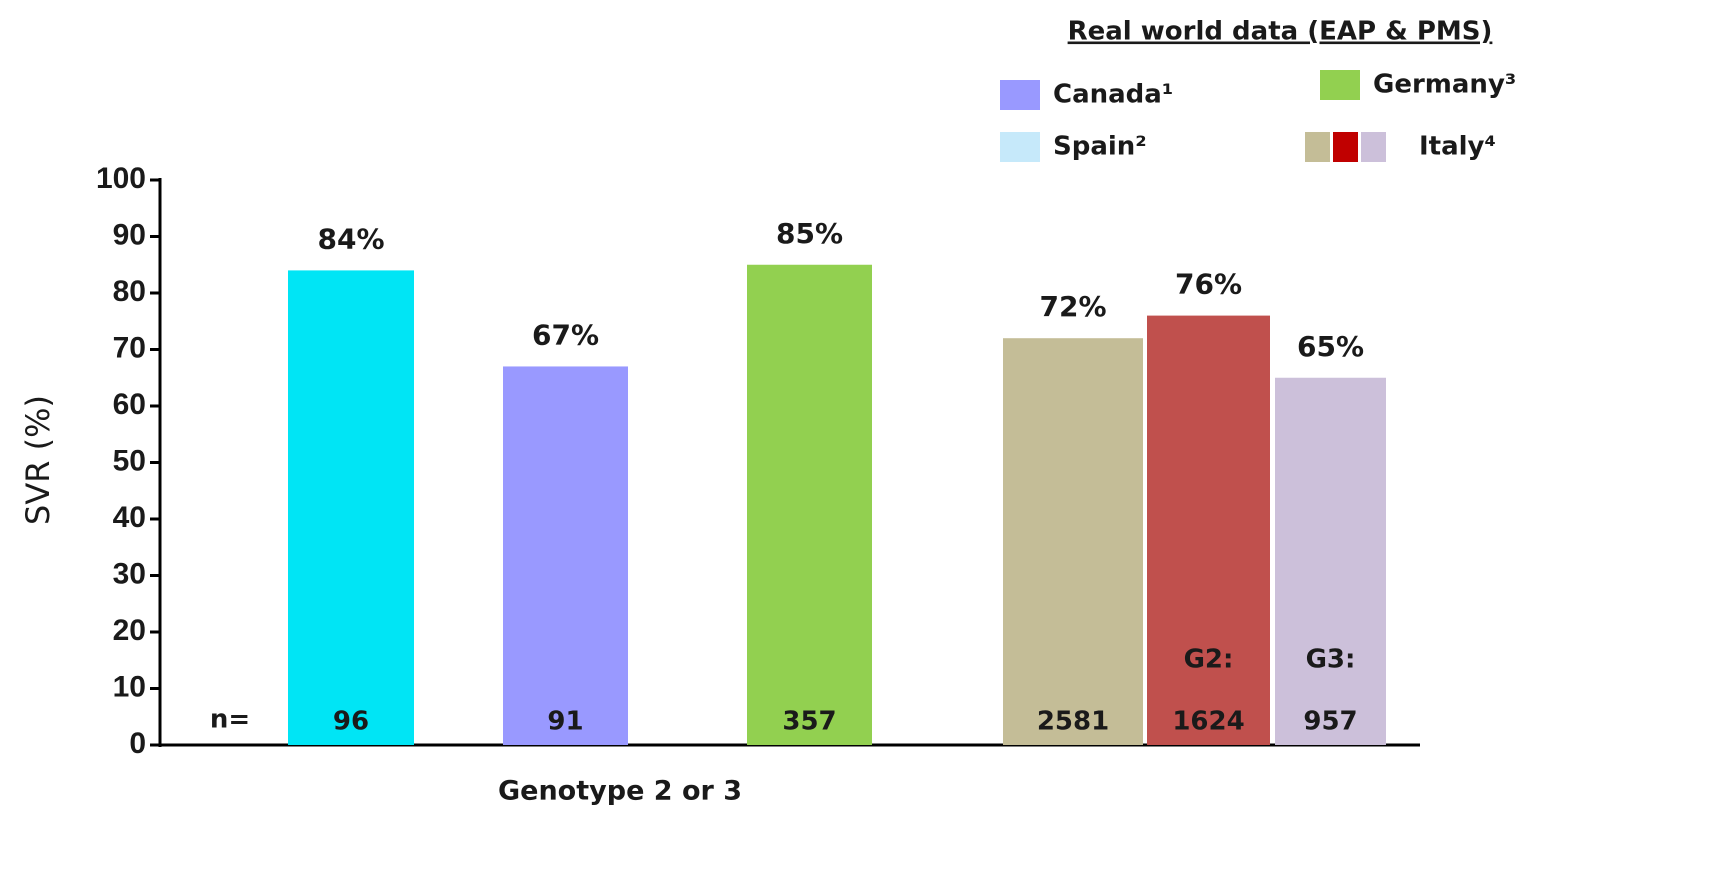 This screenshot has width=1726, height=891. Describe the element at coordinates (230, 720) in the screenshot. I see `n-label: n=` at that location.